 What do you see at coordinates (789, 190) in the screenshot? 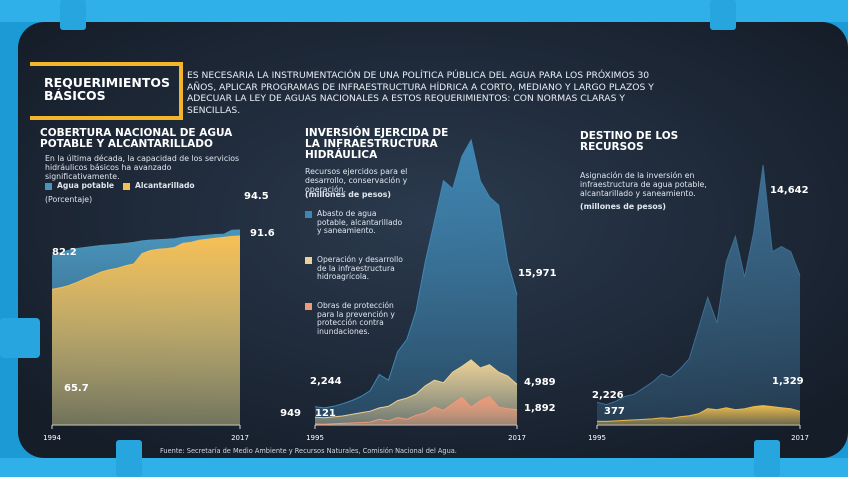
I see `value-label: 14,642` at bounding box center [789, 190].